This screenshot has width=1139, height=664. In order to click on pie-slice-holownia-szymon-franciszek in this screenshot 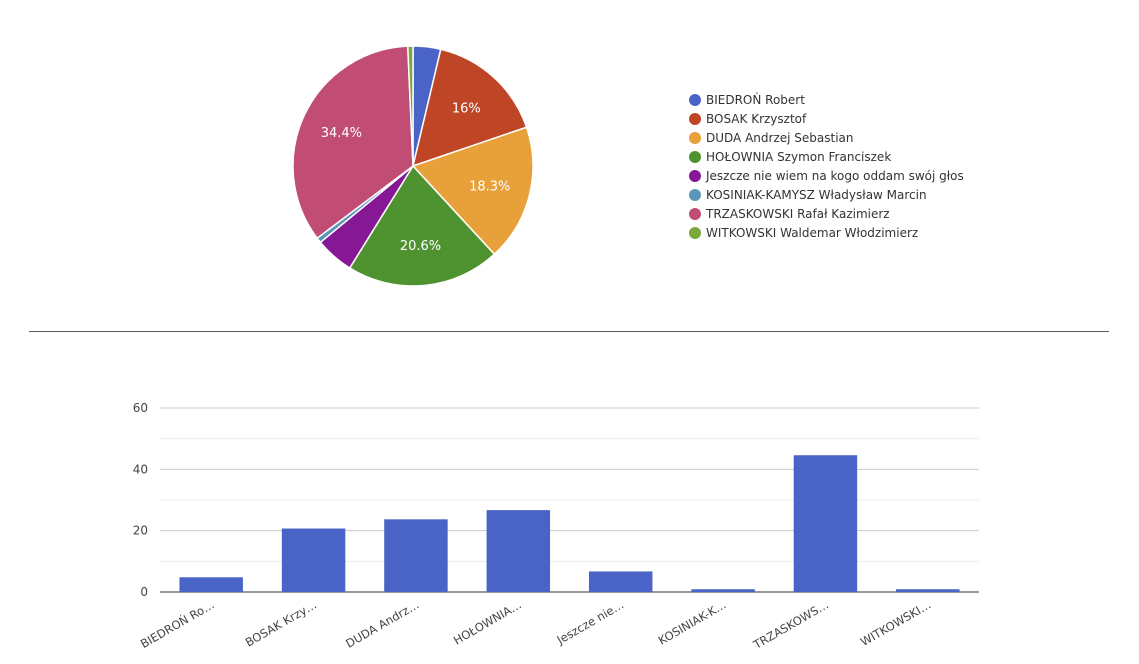, I will do `click(422, 225)`.